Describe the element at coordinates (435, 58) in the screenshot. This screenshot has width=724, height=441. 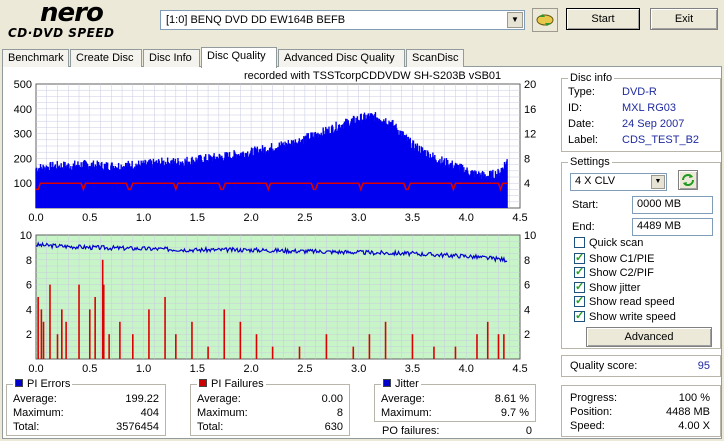
I see `tab-scandisc: ScanDisc` at that location.